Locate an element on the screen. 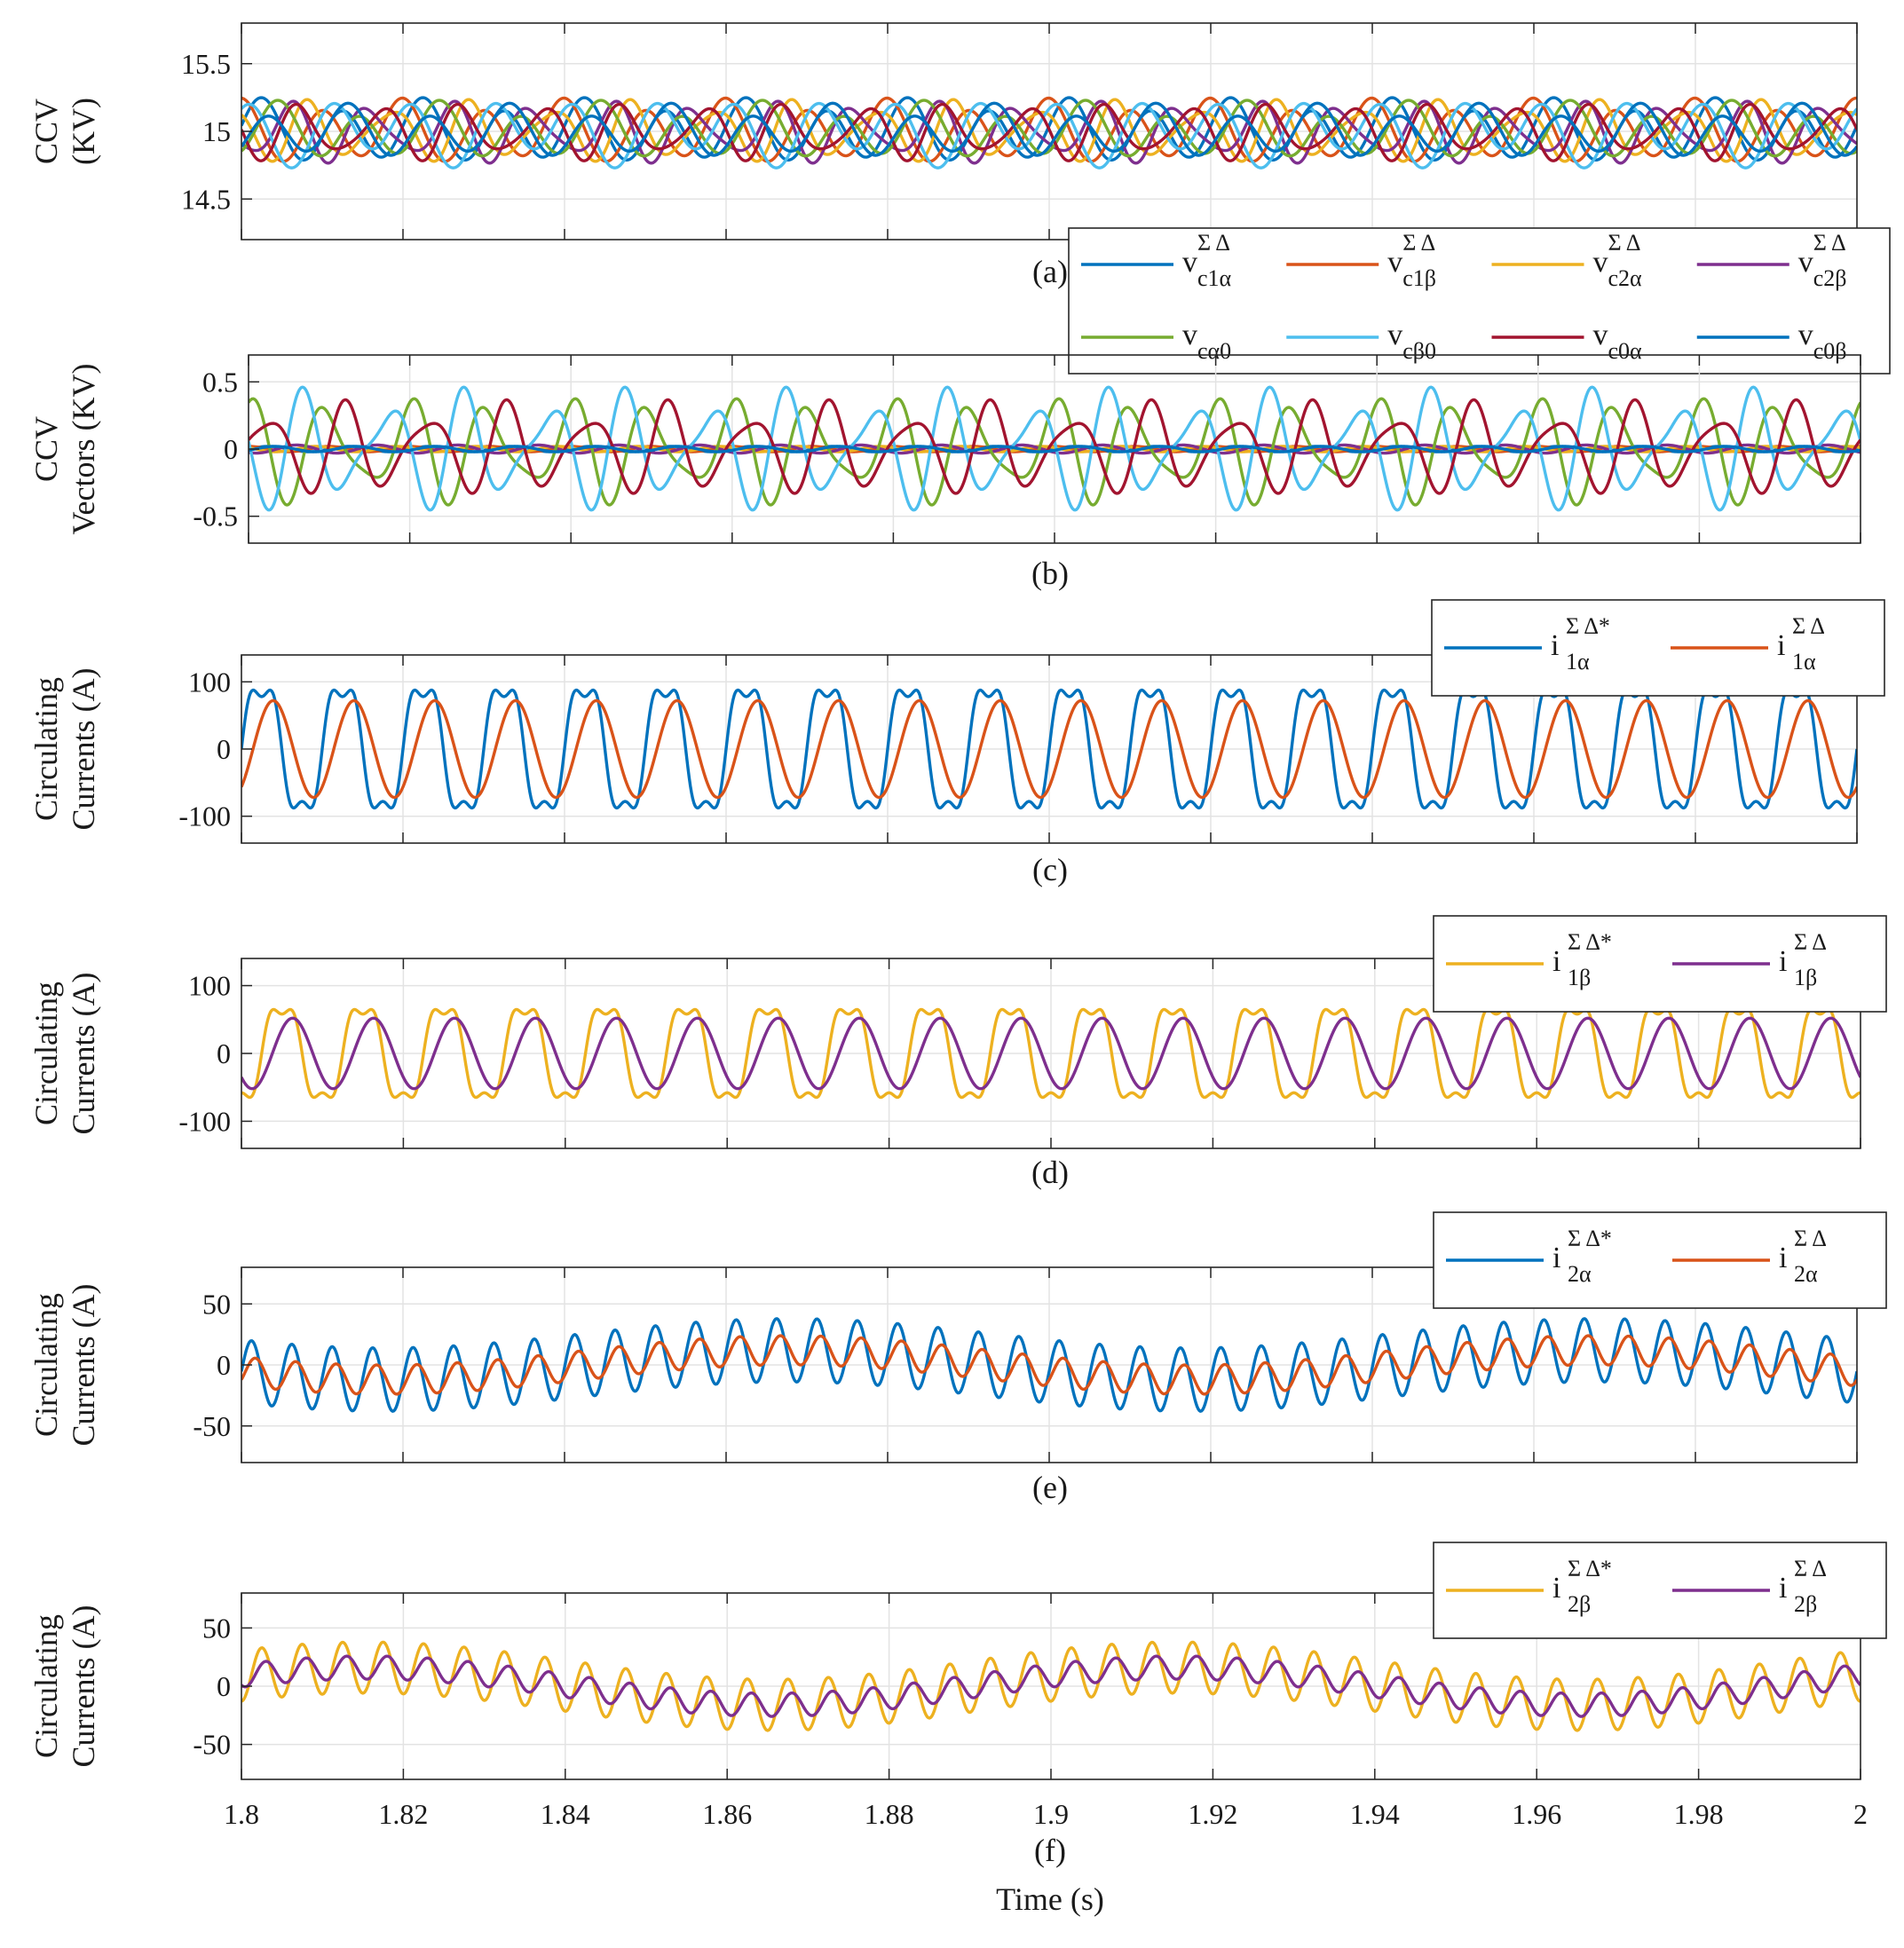 Image resolution: width=1904 pixels, height=1948 pixels. y-tick-label: 15.5 is located at coordinates (206, 64).